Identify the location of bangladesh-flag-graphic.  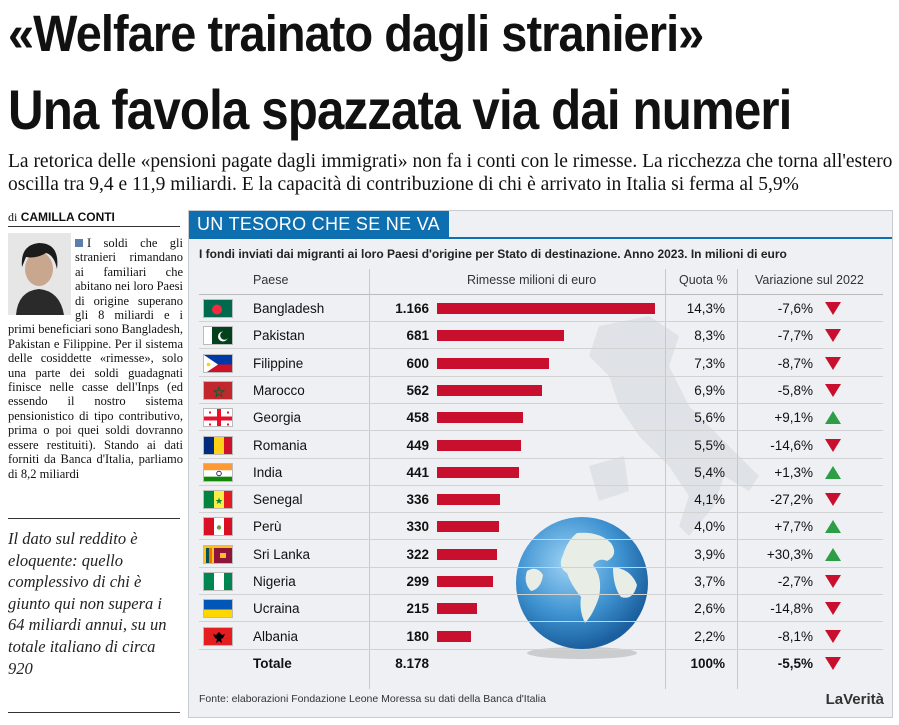
(218, 308).